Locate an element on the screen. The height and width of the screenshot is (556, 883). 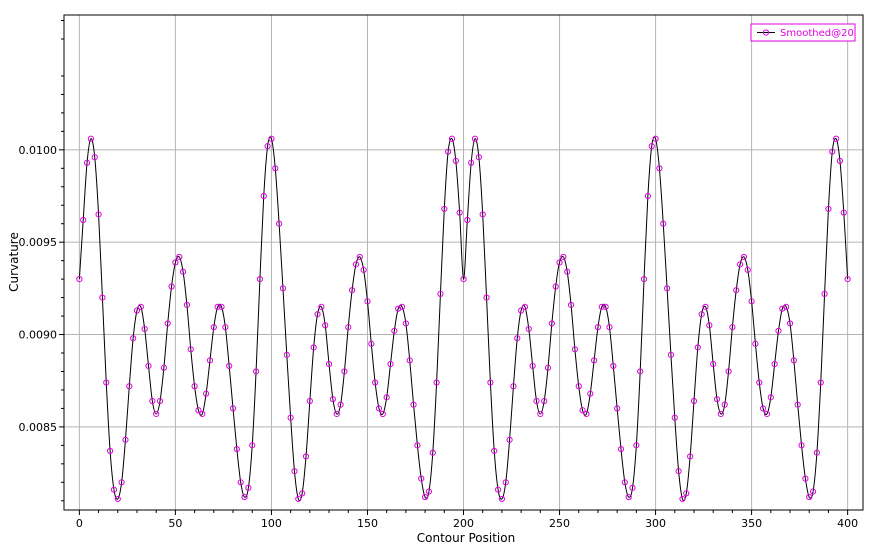
y-axis-label: Curvature is located at coordinates (14, 262).